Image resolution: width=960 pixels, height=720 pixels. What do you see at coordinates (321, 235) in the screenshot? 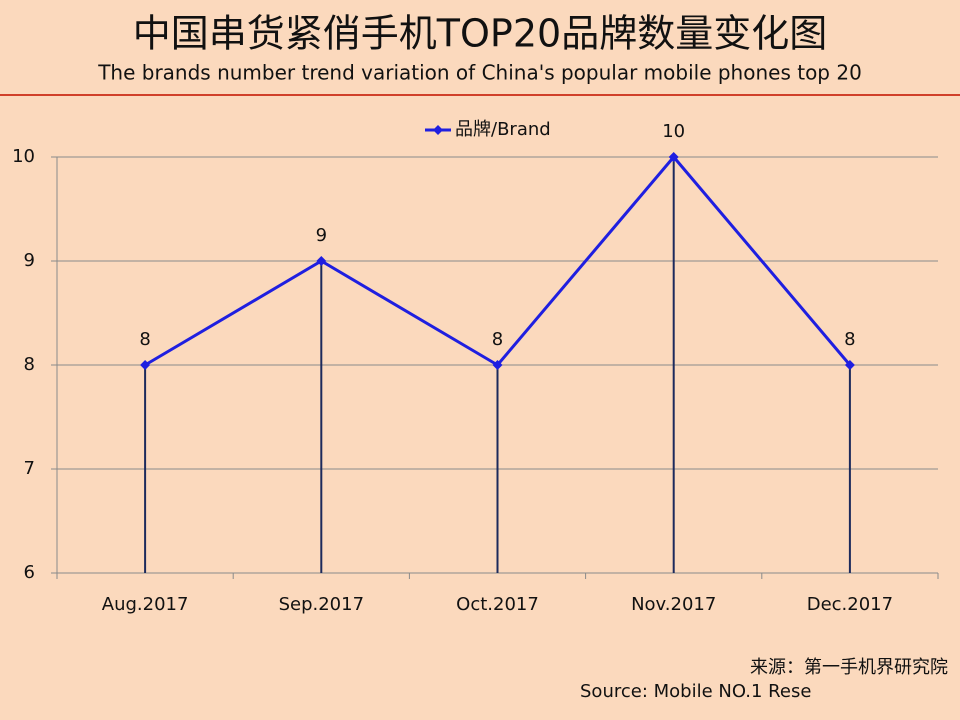
I see `data-label: 9` at bounding box center [321, 235].